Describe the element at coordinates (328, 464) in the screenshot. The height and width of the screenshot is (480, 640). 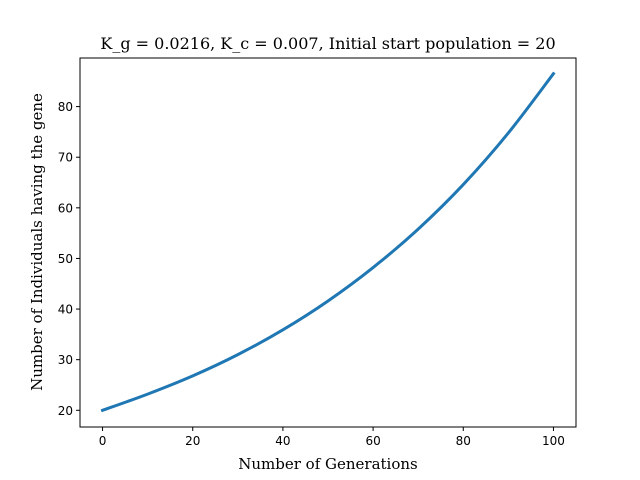
I see `x-axis-label: Number of Generations` at that location.